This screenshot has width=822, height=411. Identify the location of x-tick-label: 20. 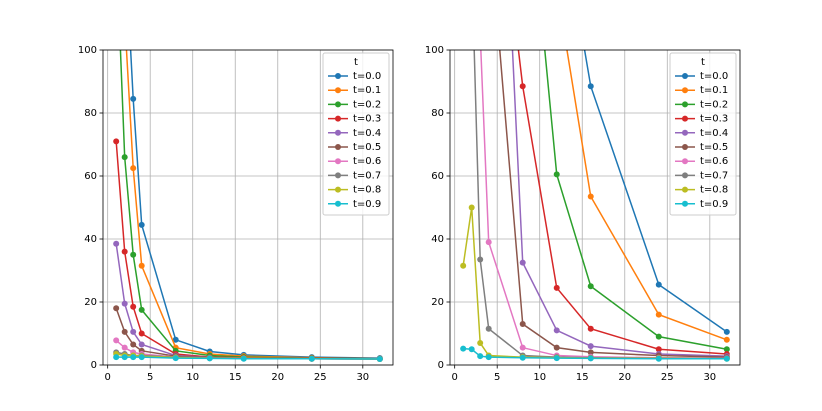
(277, 377).